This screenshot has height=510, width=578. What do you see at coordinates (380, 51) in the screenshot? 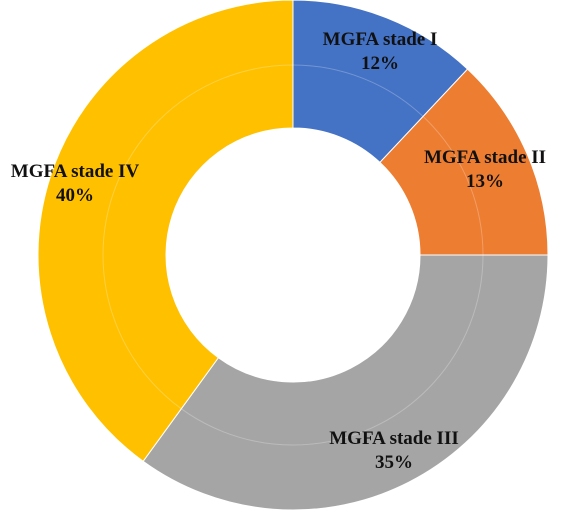
I see `data-label-mgfa-stade-i: MGFA stade I 12%` at bounding box center [380, 51].